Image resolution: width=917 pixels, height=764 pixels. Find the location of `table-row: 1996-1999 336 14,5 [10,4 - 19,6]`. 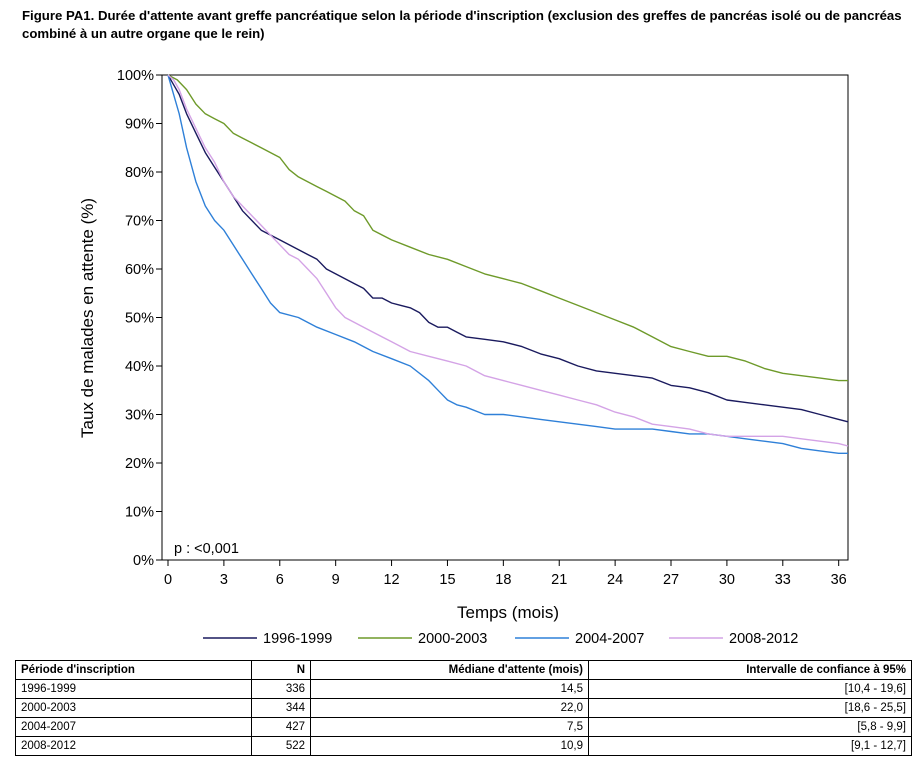

table-row: 1996-1999 336 14,5 [10,4 - 19,6] is located at coordinates (463, 689).